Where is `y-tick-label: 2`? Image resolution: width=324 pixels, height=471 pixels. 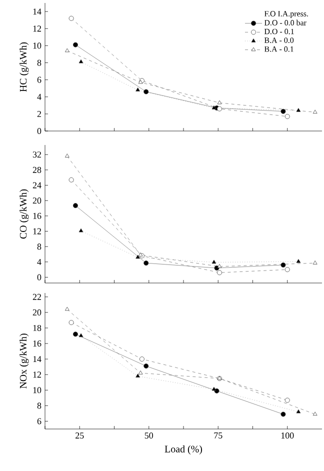
y-tick-label: 2 is located at coordinates (39, 113).